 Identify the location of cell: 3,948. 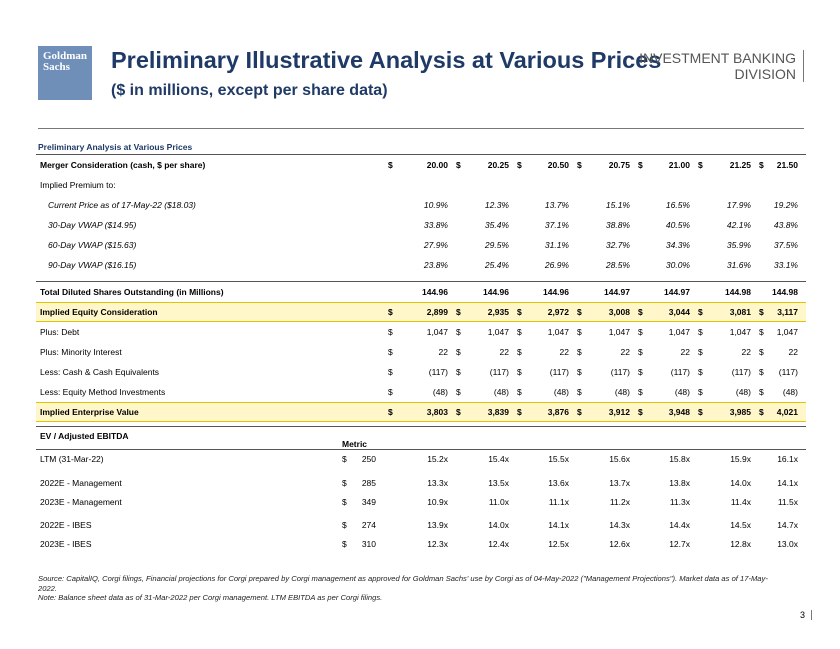
(679, 412).